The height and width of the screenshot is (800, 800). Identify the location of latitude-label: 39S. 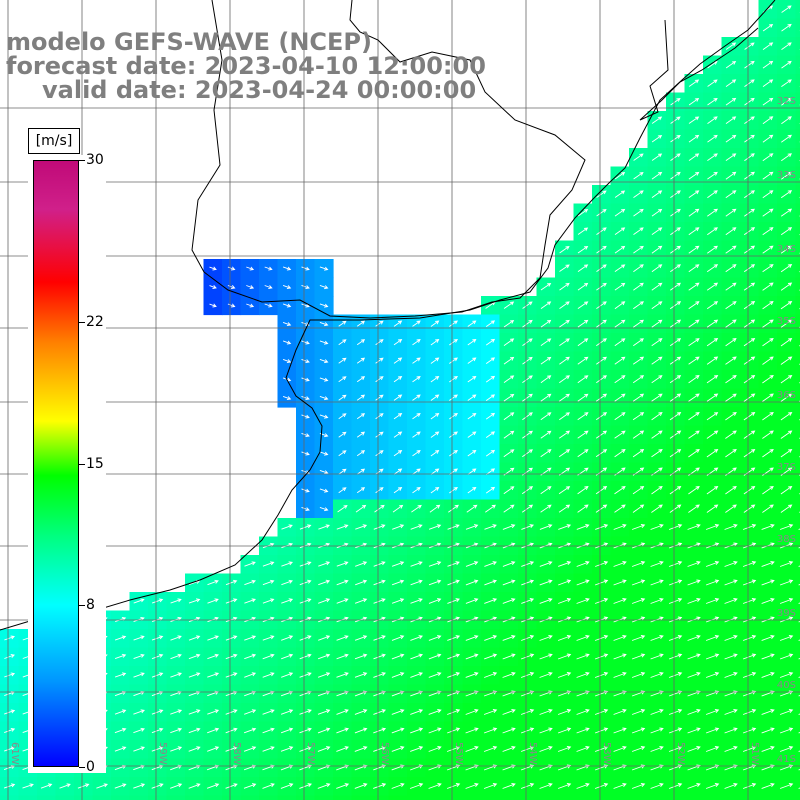
(786, 613).